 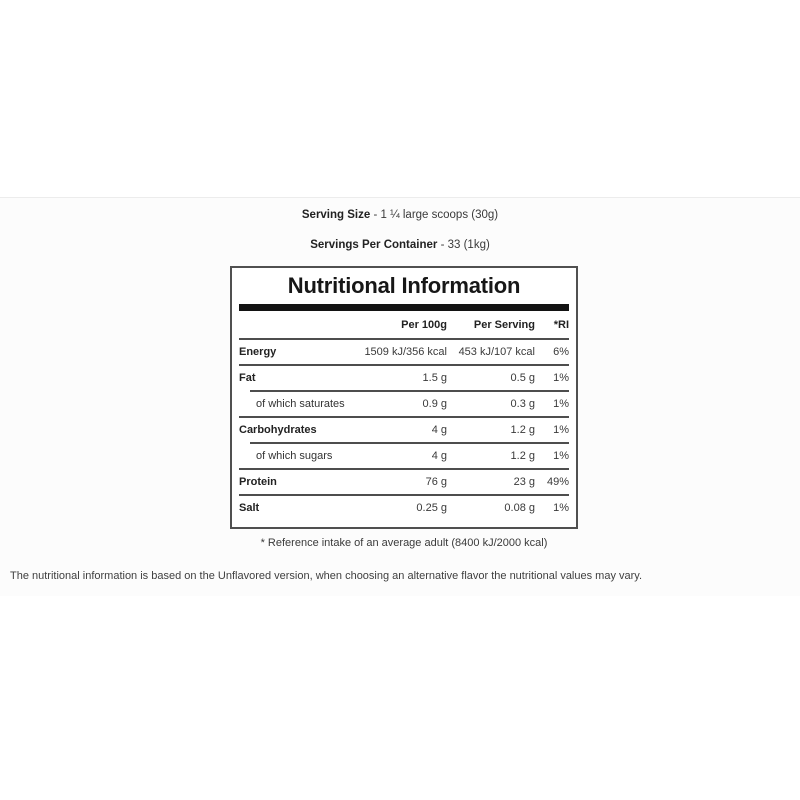 What do you see at coordinates (278, 429) in the screenshot?
I see `row-label: Carbohydrates` at bounding box center [278, 429].